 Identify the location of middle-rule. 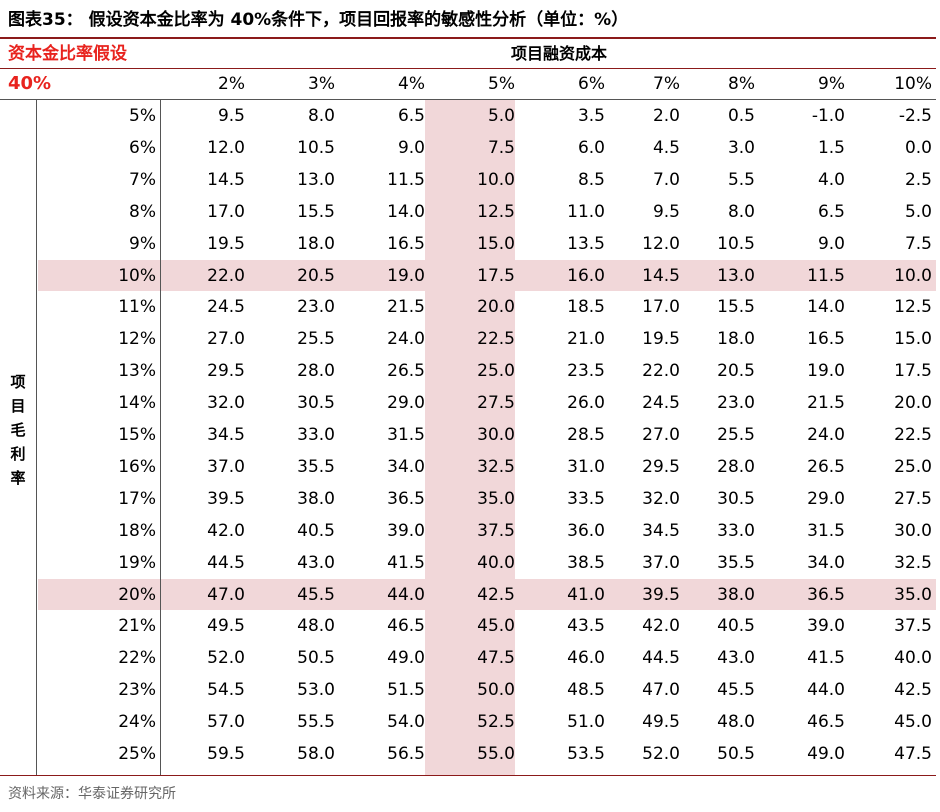
(468, 68).